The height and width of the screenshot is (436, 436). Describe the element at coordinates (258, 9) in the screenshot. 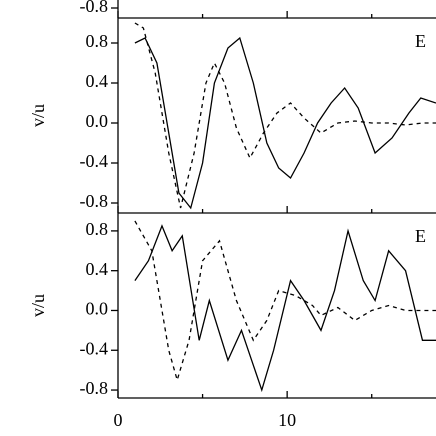

I see `panel: -0.8` at that location.